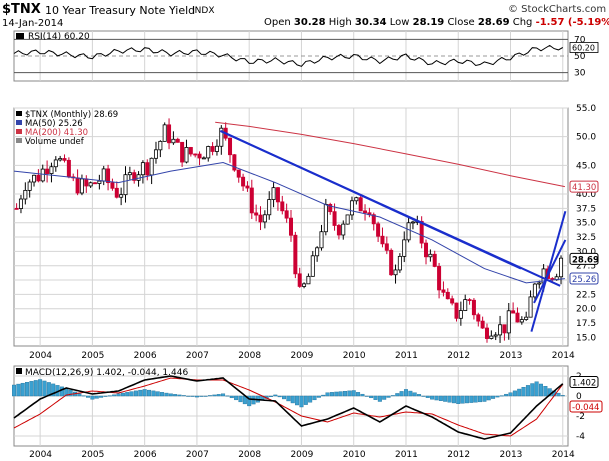 The height and width of the screenshot is (461, 609). Describe the element at coordinates (580, 40) in the screenshot. I see `rsi-ytick-70: 70` at that location.